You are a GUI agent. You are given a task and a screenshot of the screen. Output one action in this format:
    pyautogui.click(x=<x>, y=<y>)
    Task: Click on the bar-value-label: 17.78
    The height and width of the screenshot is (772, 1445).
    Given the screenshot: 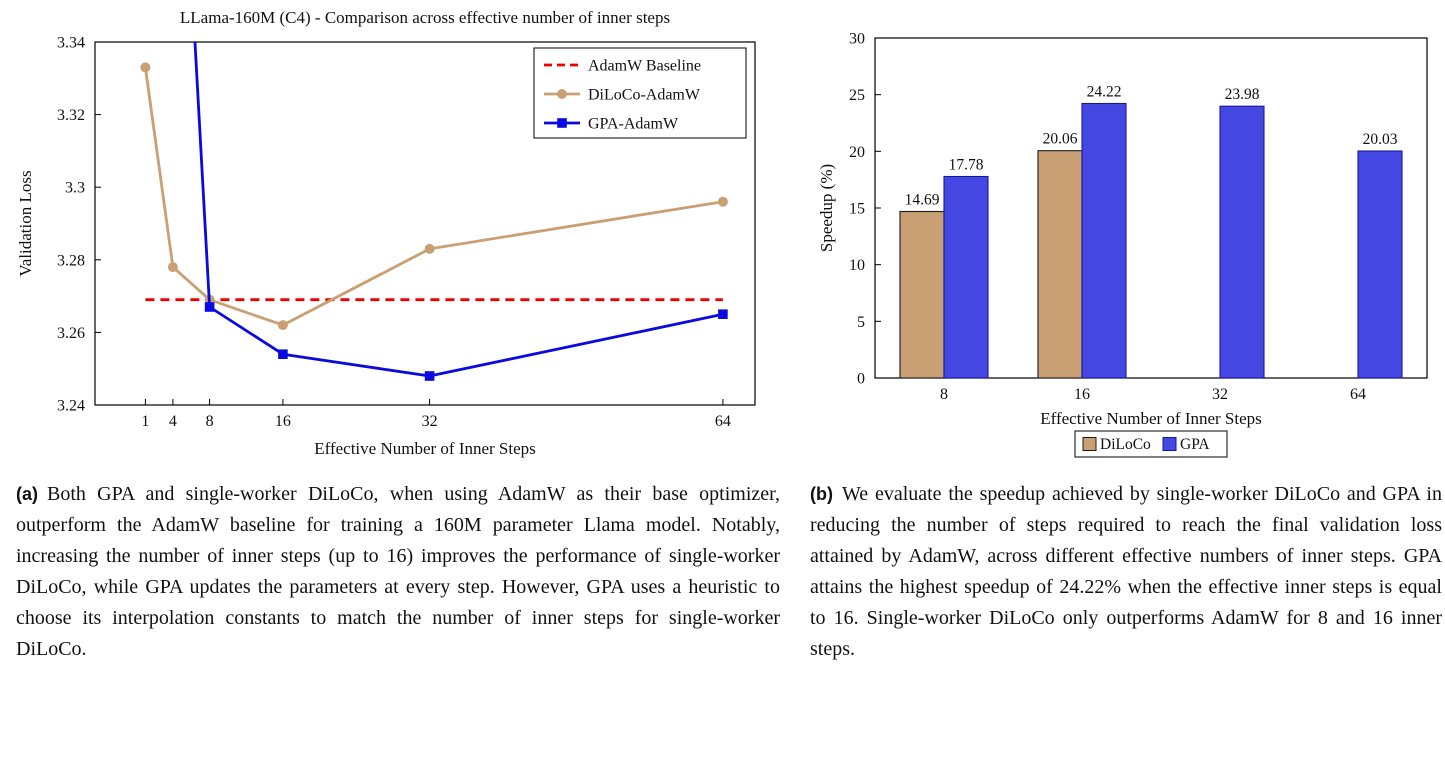 What is the action you would take?
    pyautogui.click(x=966, y=165)
    